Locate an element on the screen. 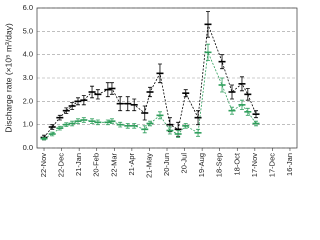 The height and width of the screenshot is (240, 320). y-tick-label: 1.0 is located at coordinates (28, 124).